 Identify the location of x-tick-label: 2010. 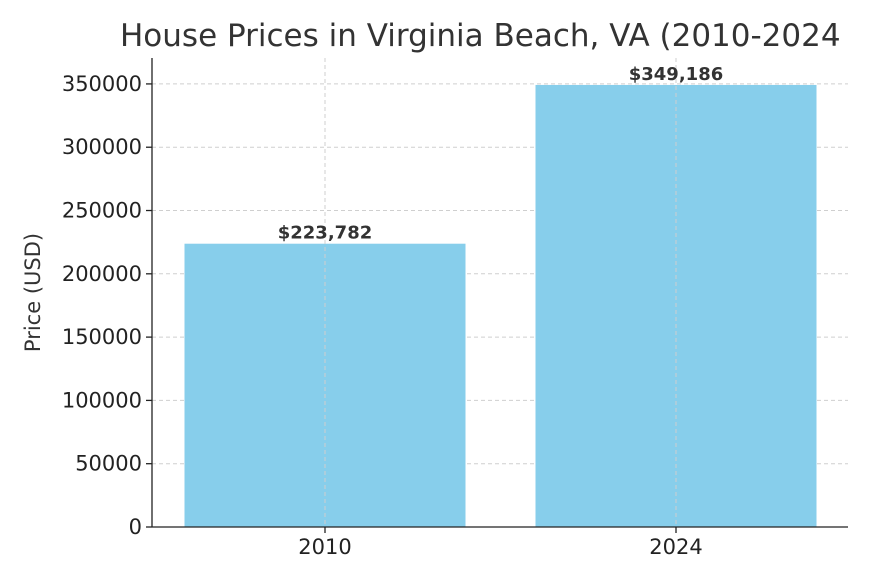
(324, 547).